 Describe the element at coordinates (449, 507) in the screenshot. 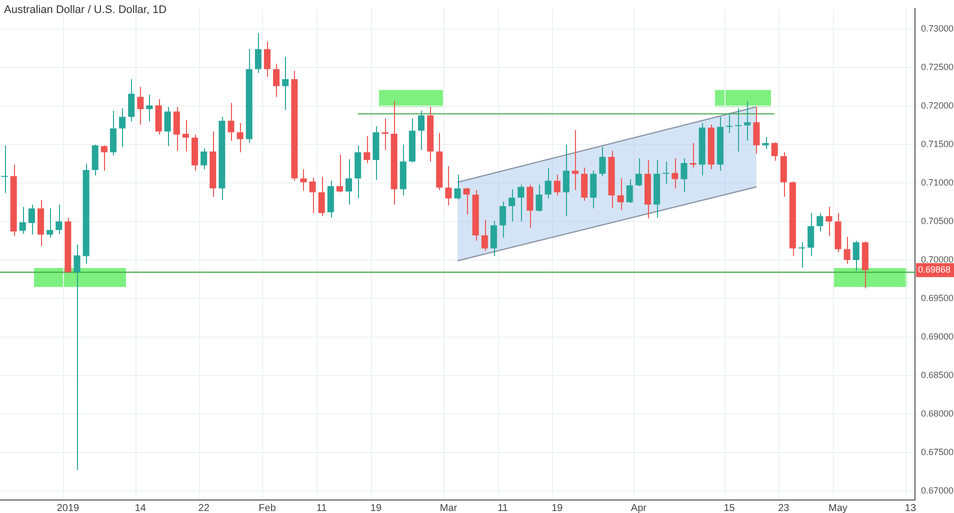

I see `x-tick-label: Mar` at that location.